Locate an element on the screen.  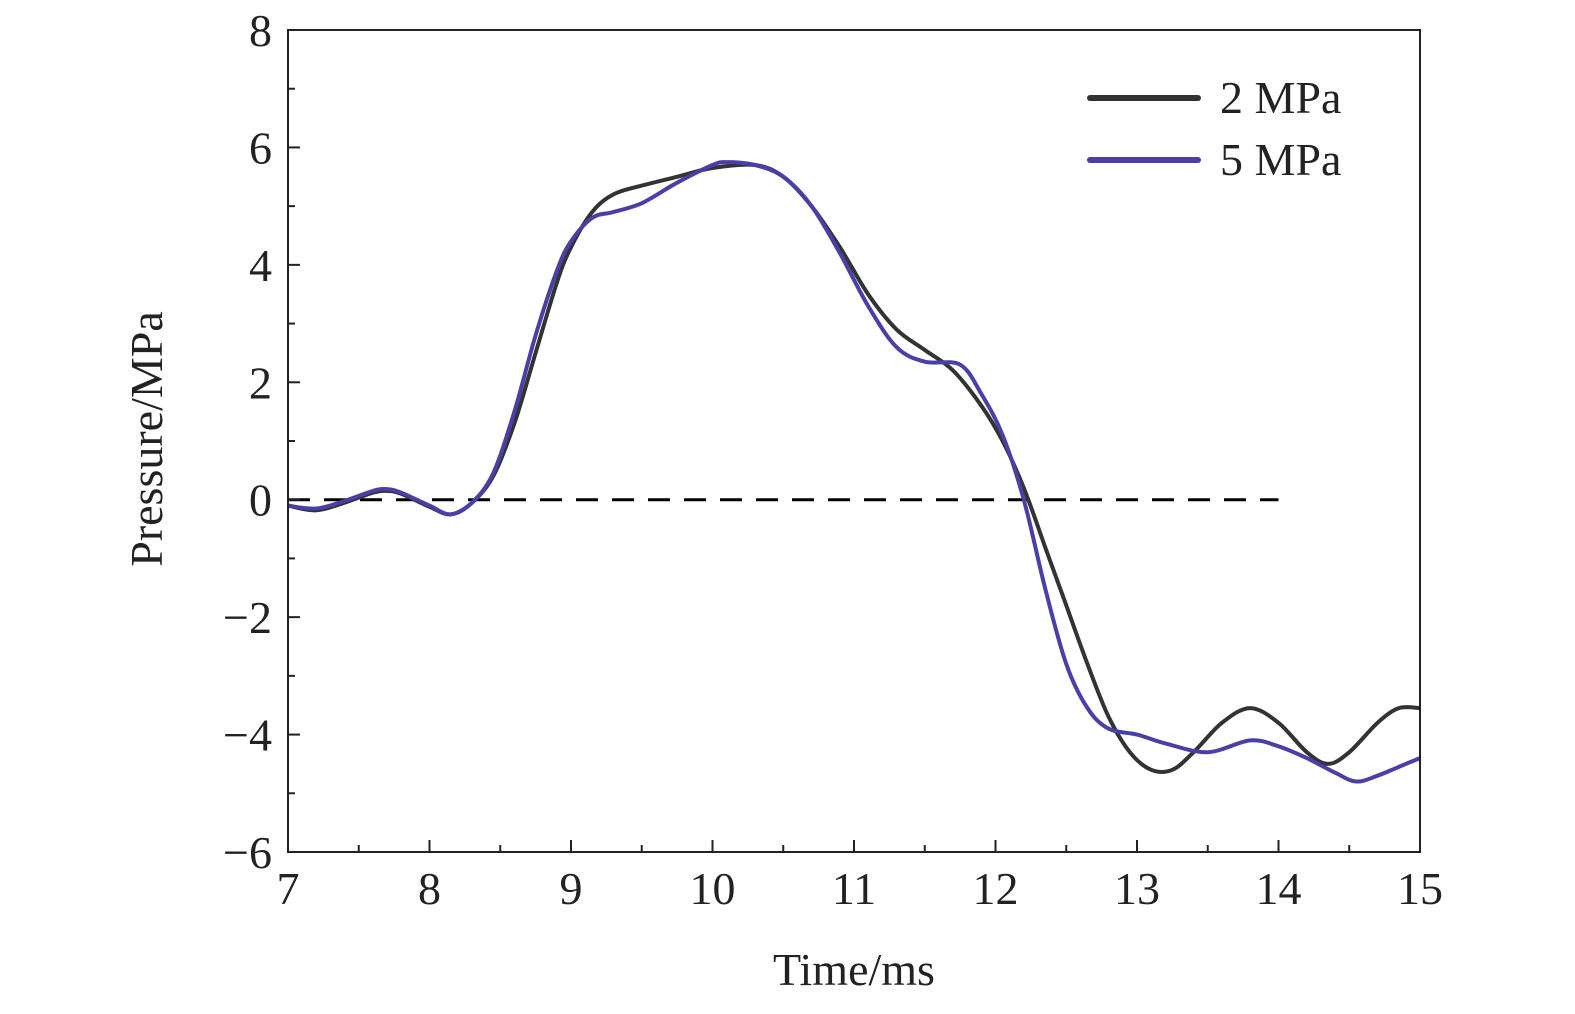
y-tick-label: 6 is located at coordinates (260, 147).